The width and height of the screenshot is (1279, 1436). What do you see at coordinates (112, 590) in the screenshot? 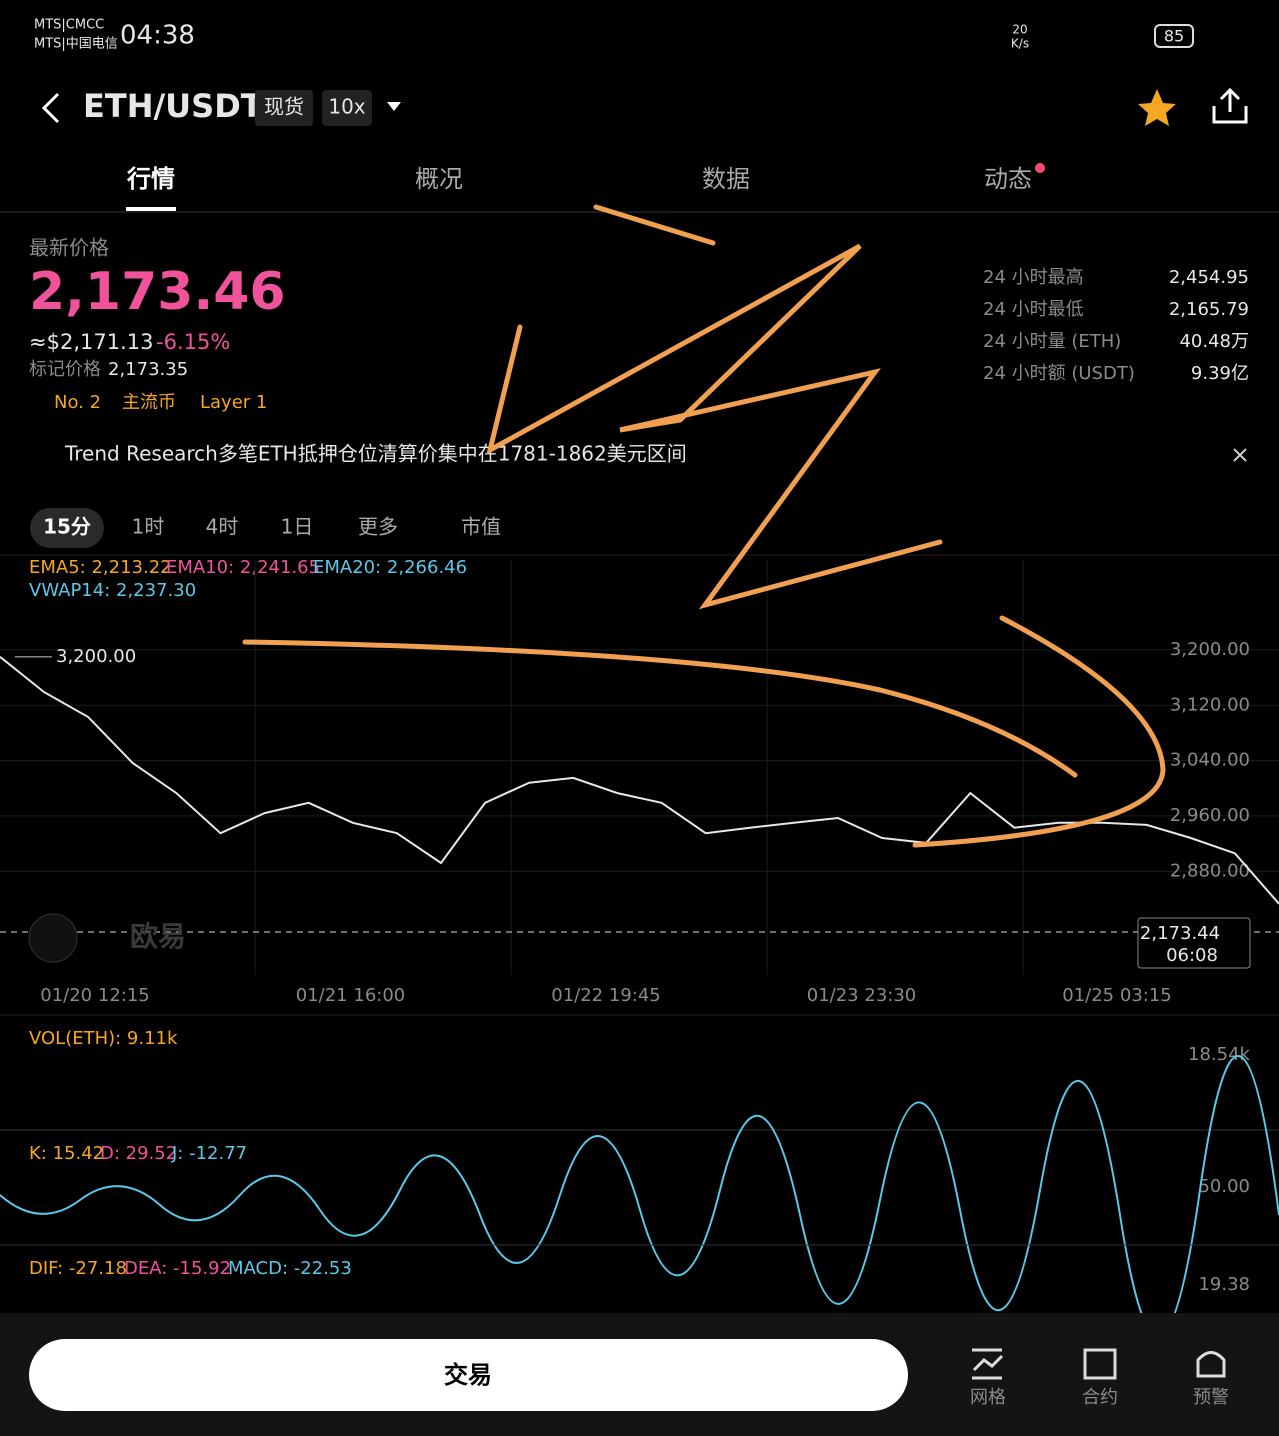
I see `vwap: VWAP14: 2,237.30` at bounding box center [112, 590].